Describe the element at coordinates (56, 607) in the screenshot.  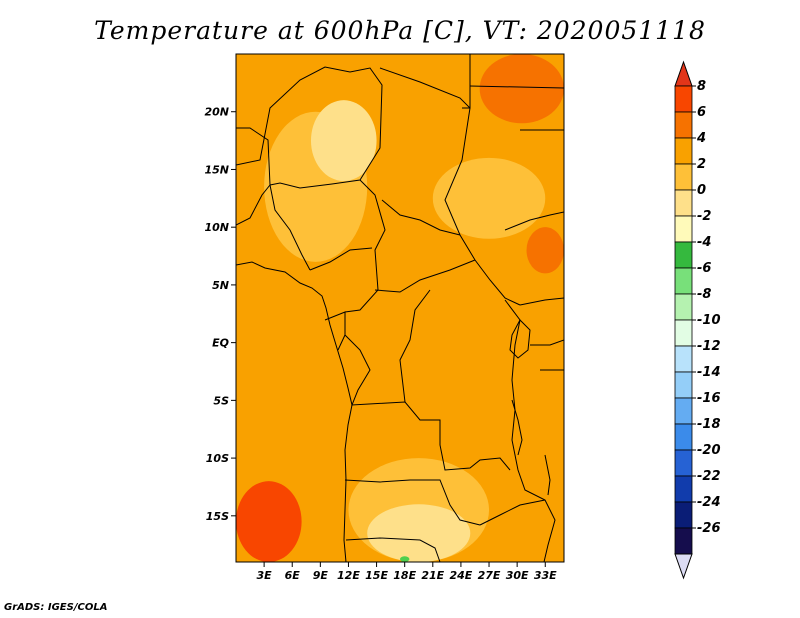
I see `grads-credit: GrADS: IGES/COLA` at that location.